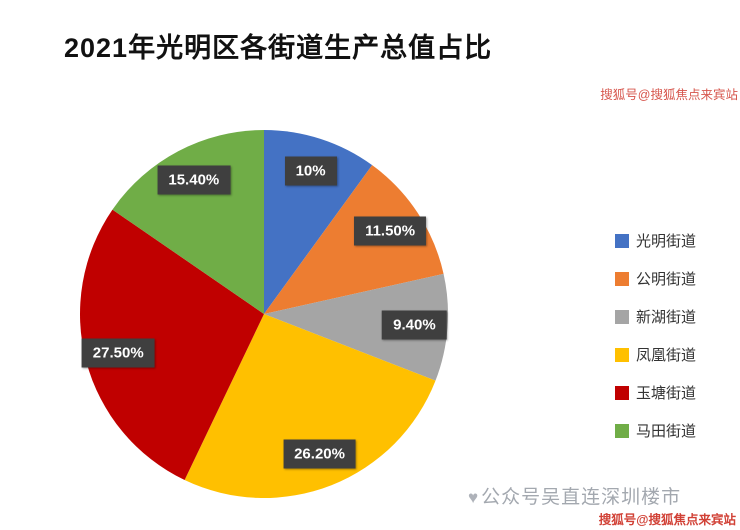 This screenshot has height=530, width=740. What do you see at coordinates (655, 335) in the screenshot?
I see `legend: 光明街道公明街道新湖街道凤凰街道玉塘街道马田街道` at bounding box center [655, 335].